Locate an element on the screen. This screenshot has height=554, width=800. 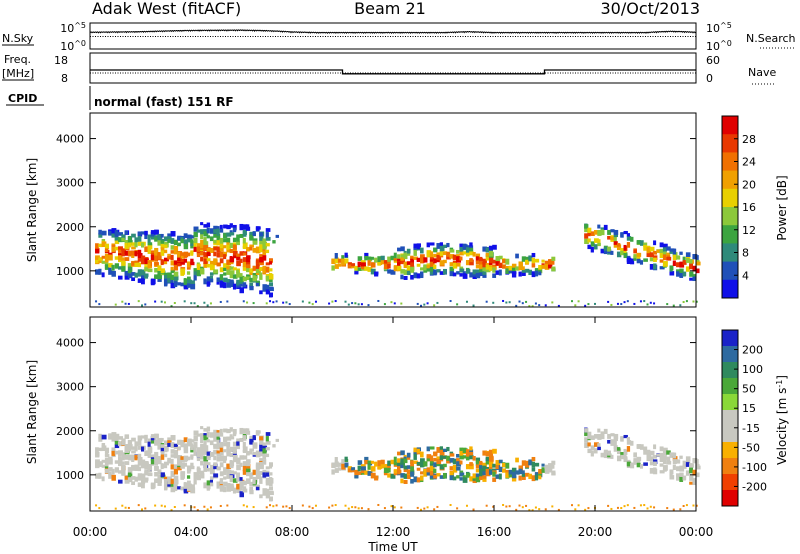
velocity-ylabel: Slant Range [km] is located at coordinates (32, 412).